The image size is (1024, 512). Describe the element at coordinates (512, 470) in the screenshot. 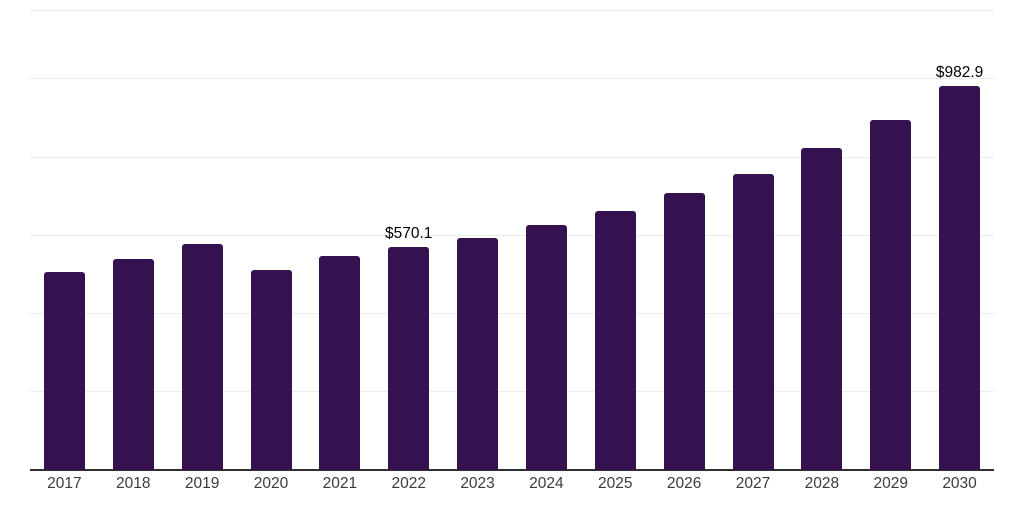

I see `x-axis-line` at that location.